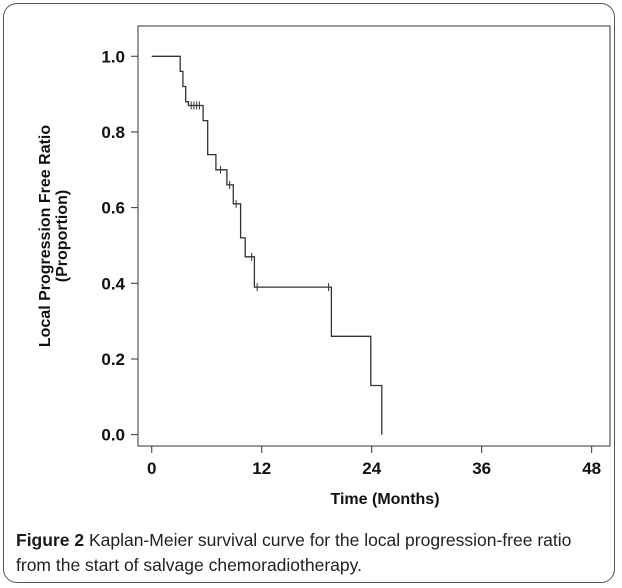  Describe the element at coordinates (45, 236) in the screenshot. I see `y-axis-label: Local Progression Free Ratio` at that location.